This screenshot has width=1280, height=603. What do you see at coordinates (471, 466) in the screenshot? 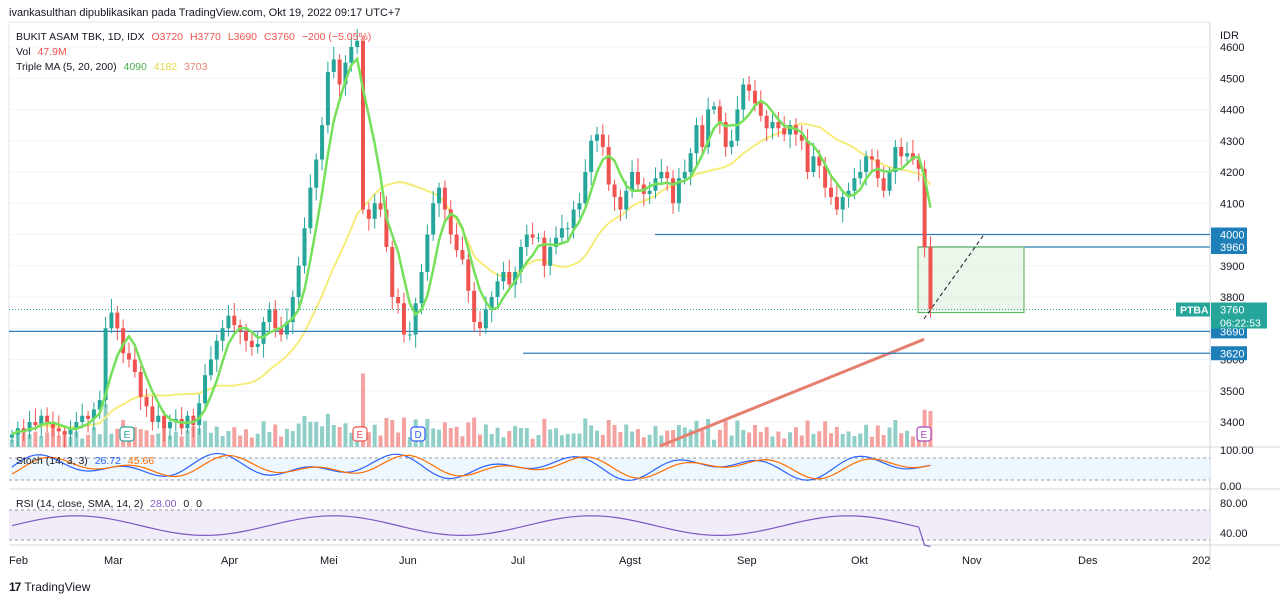
I see `stoch-k-line` at bounding box center [471, 466].